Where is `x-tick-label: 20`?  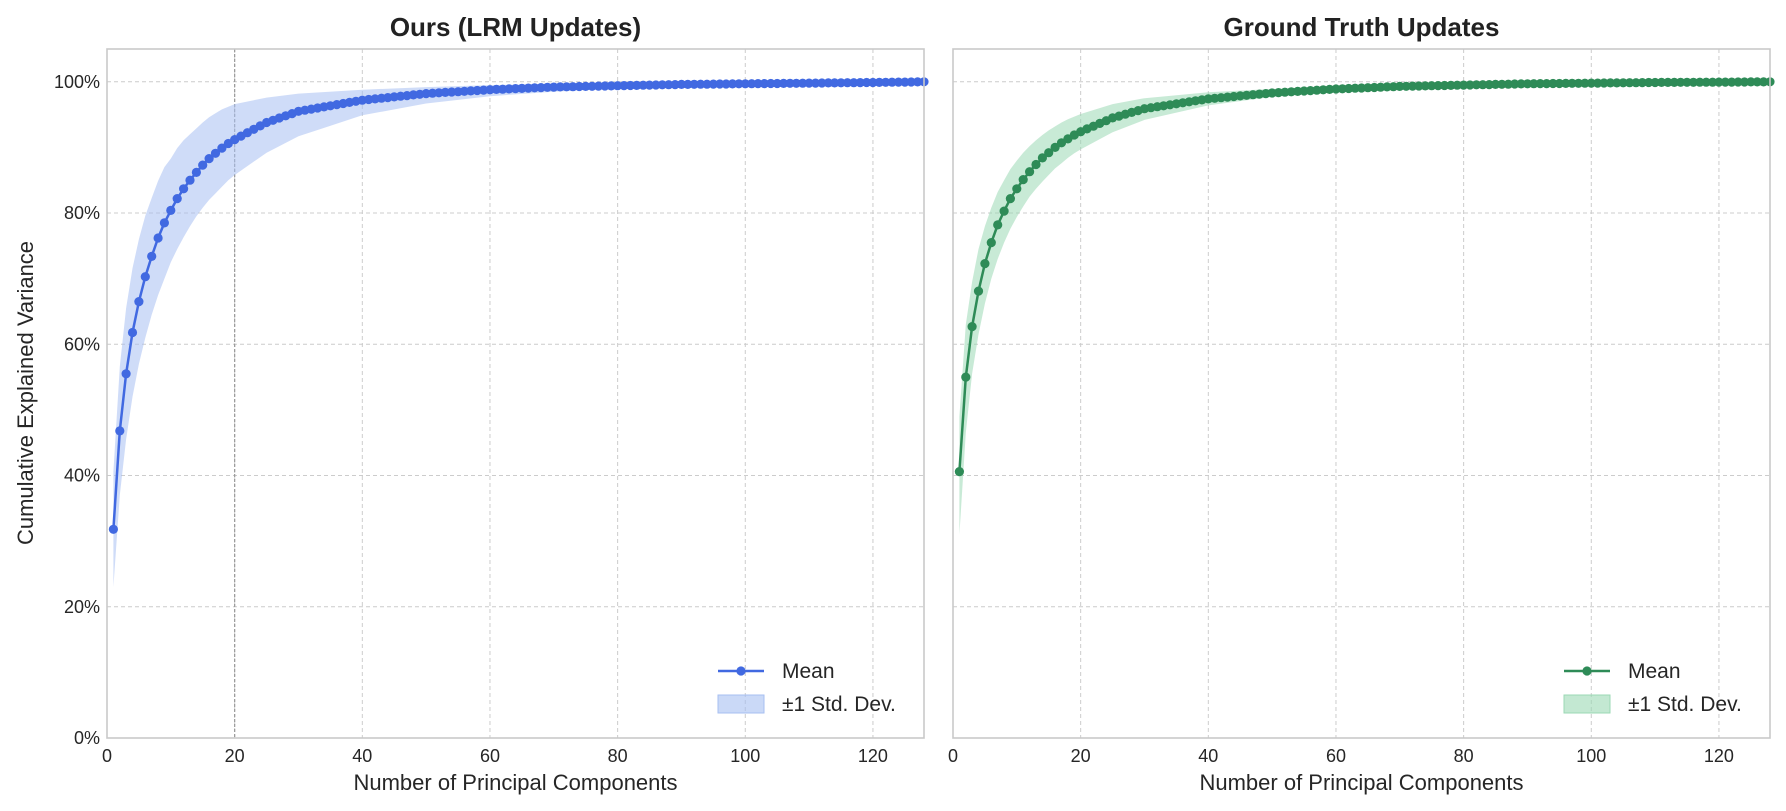
x-tick-label: 20 is located at coordinates (235, 756).